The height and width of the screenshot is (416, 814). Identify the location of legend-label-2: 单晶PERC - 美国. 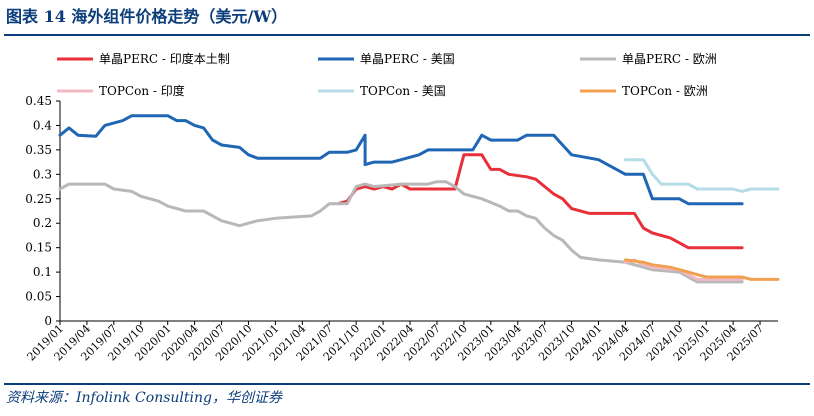
(407, 59).